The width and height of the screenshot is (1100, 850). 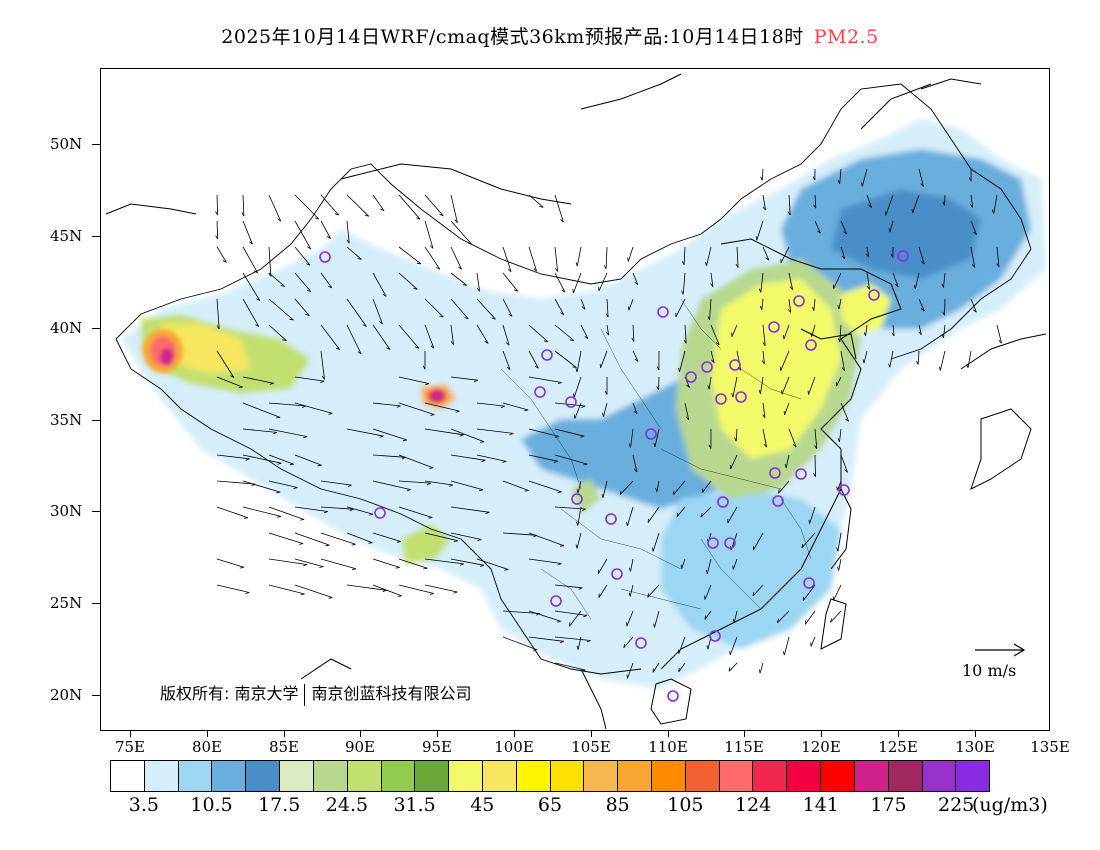 I want to click on lon-label-80e: 80E, so click(x=207, y=747).